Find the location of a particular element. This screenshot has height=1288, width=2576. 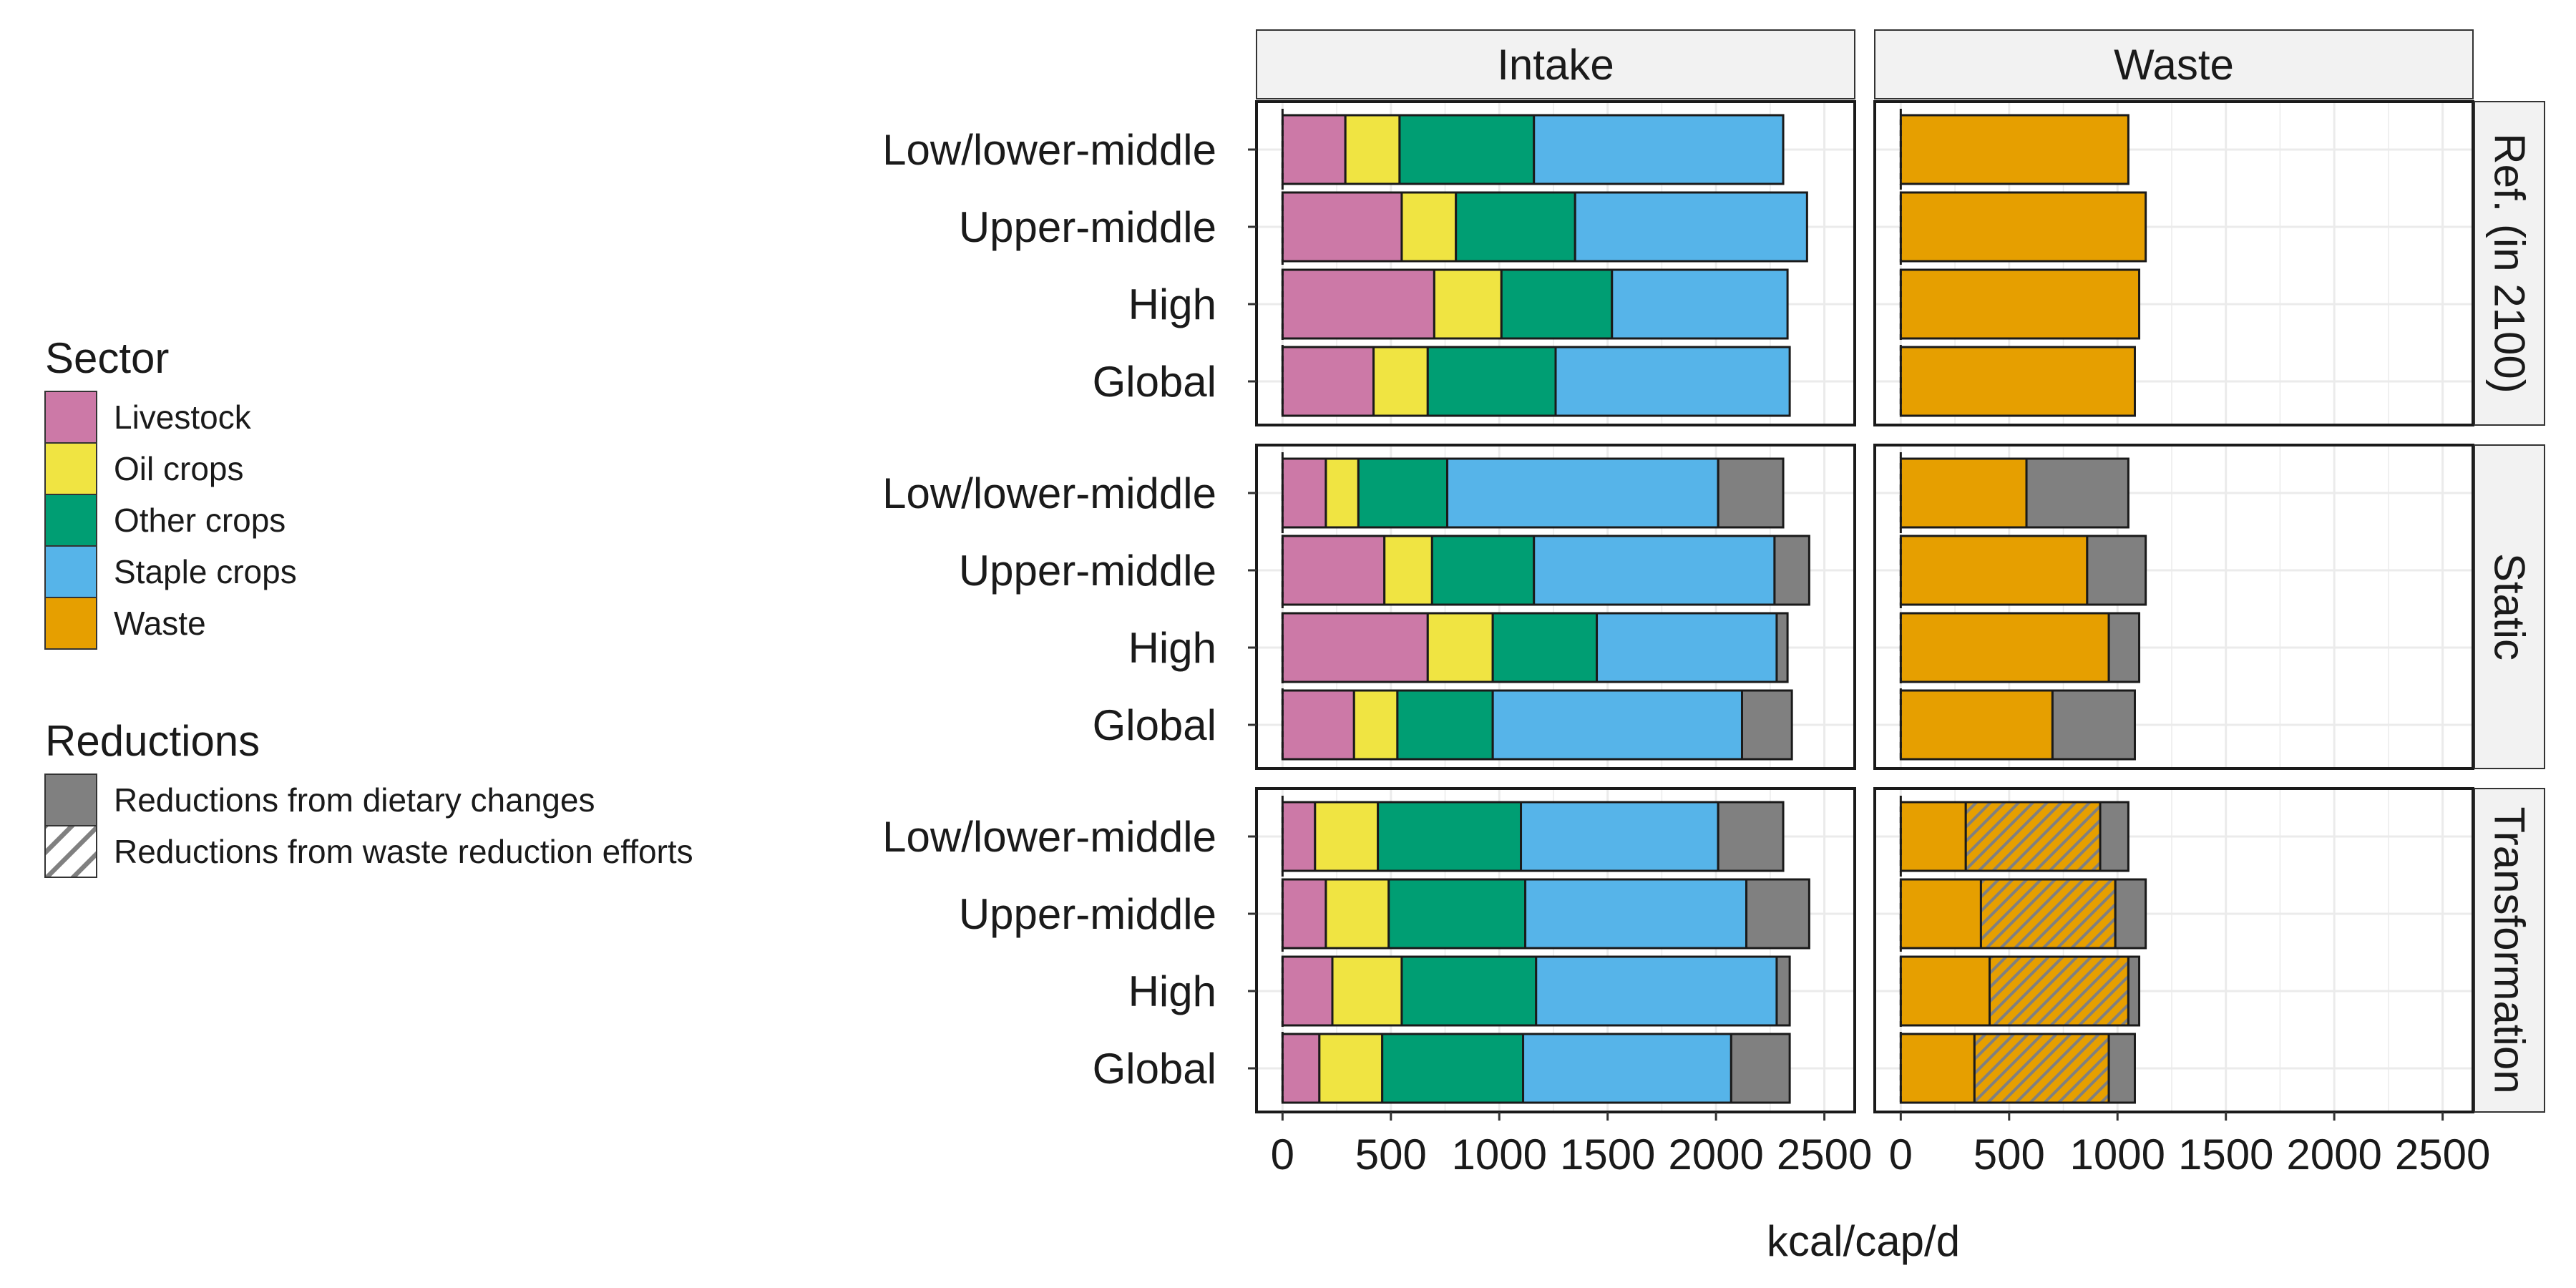

facet-strip-waste is located at coordinates (2174, 64).